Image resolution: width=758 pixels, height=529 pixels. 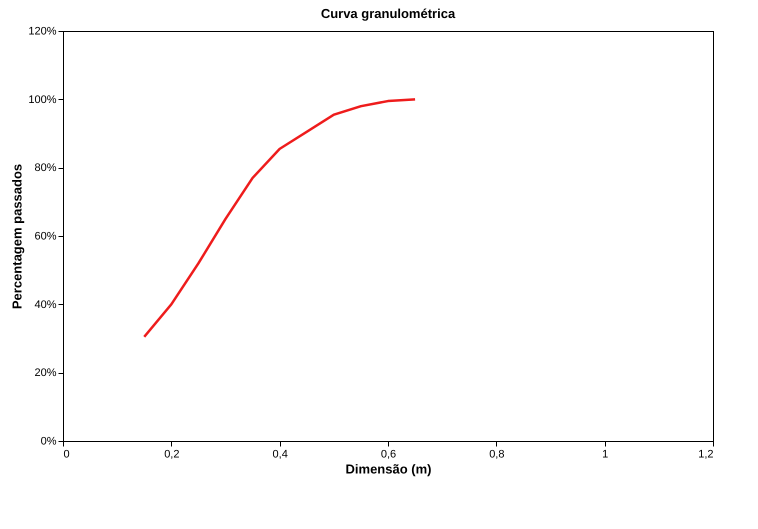 What do you see at coordinates (45, 168) in the screenshot?
I see `y-tick-label: 80%` at bounding box center [45, 168].